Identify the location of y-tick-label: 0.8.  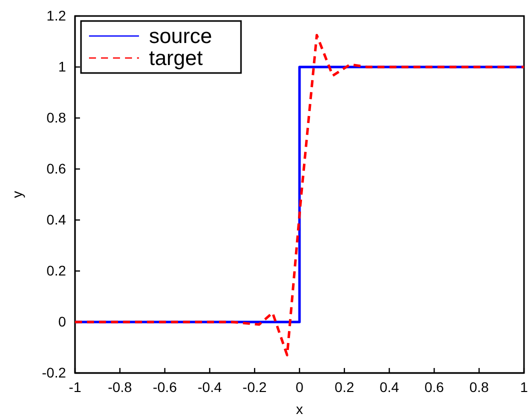
(56, 117).